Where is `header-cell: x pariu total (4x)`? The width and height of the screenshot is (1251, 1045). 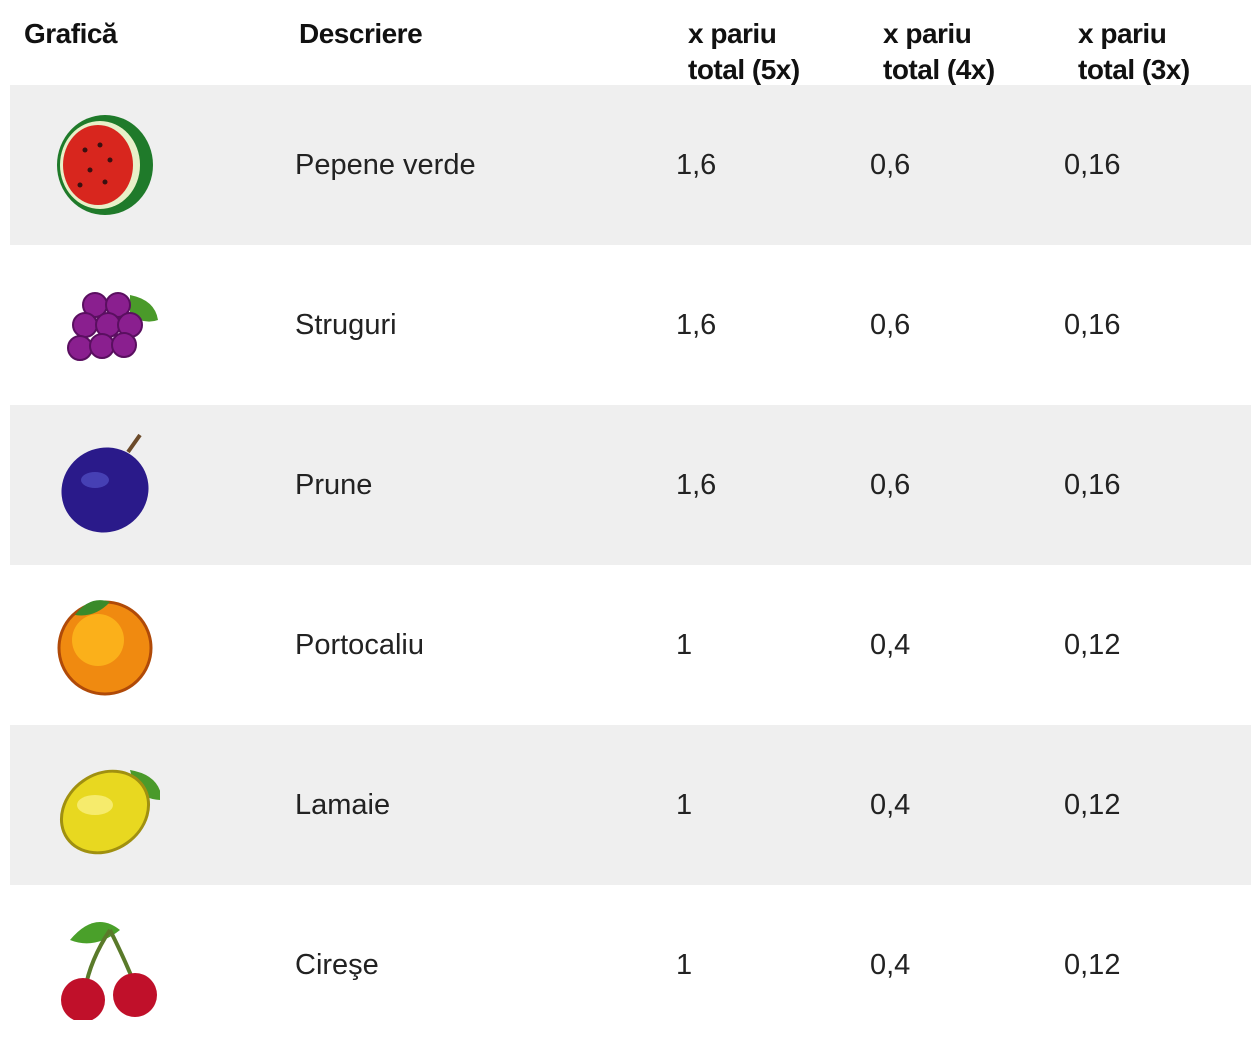
header-cell: x pariu total (4x) is located at coordinates (939, 51).